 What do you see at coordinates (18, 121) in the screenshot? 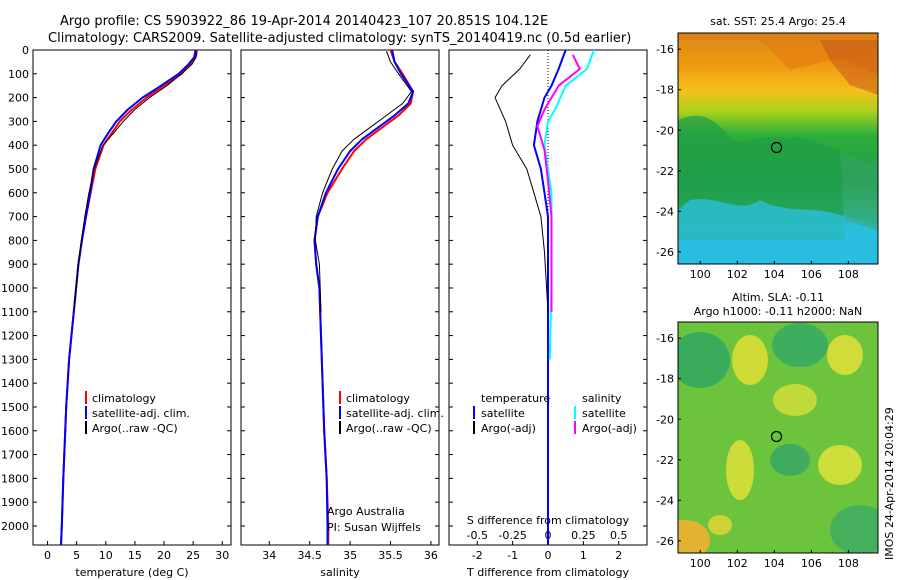
I see `y-tick-label: 300` at bounding box center [18, 121].